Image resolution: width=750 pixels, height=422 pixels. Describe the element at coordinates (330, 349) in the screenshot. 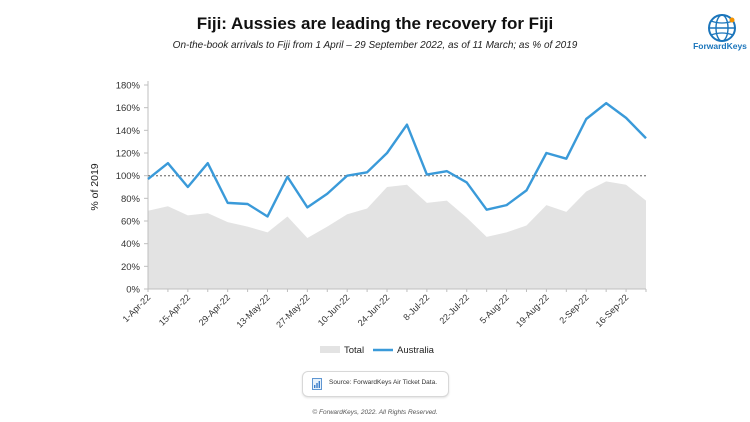

I see `legend-total-swatch` at that location.